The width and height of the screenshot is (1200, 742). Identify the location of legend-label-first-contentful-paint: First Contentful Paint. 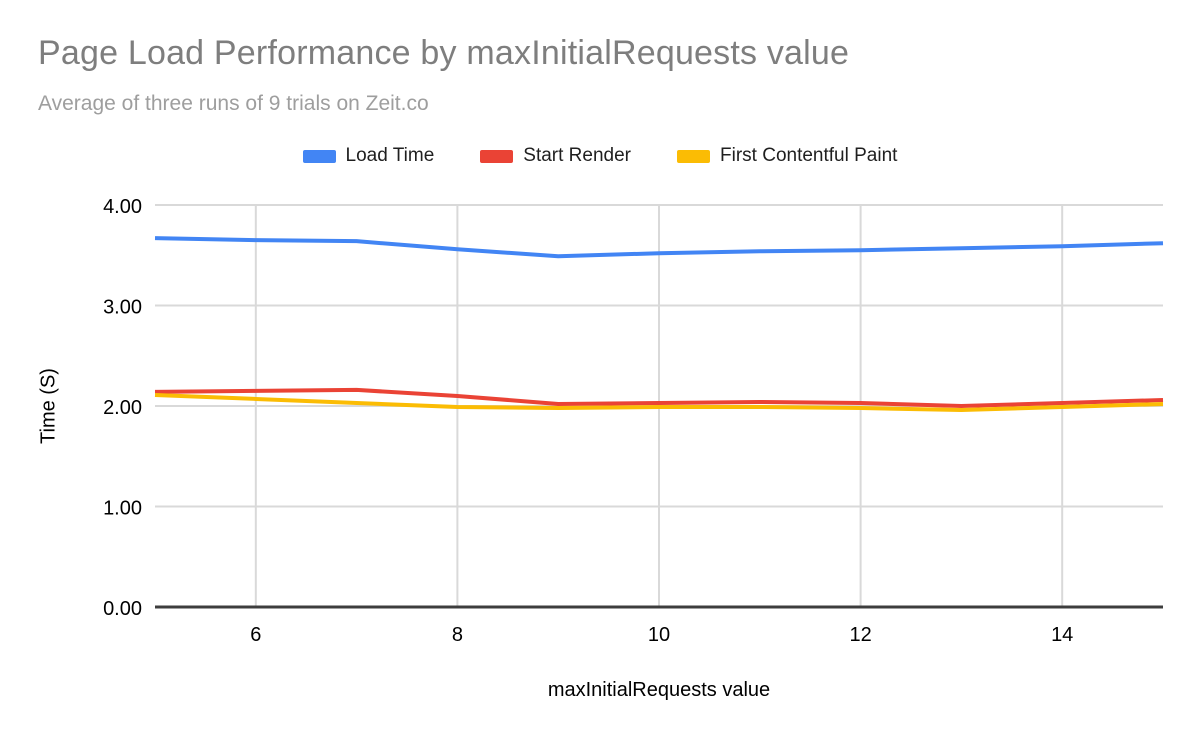
(809, 155).